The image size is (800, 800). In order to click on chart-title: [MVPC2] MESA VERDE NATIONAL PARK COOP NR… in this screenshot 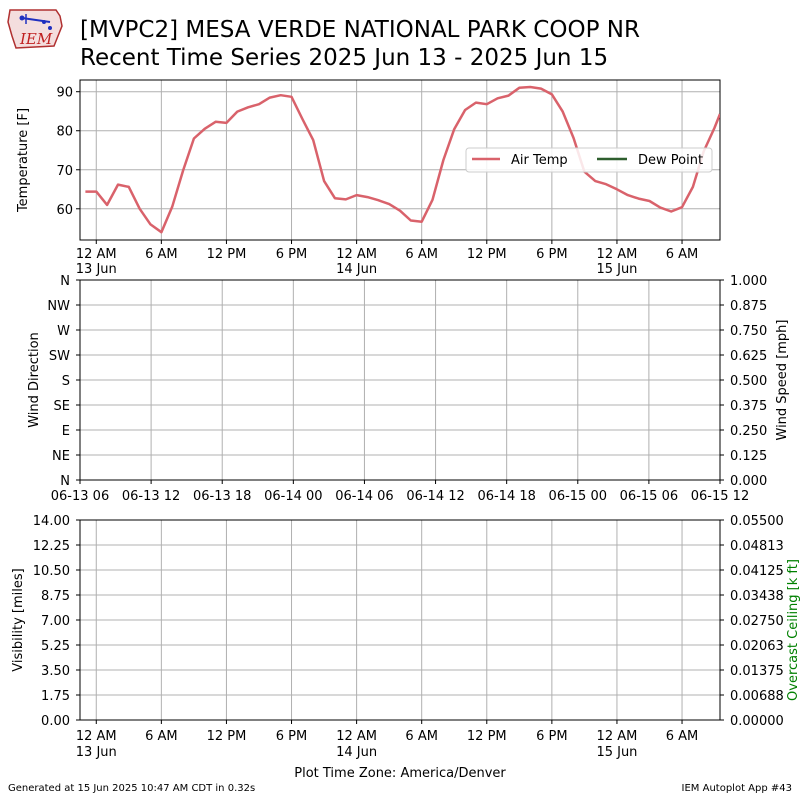, I will do `click(360, 44)`.